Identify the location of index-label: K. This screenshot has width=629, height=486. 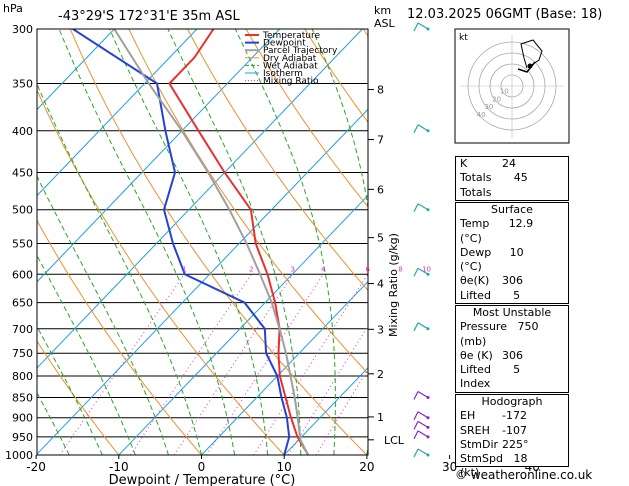
(464, 163).